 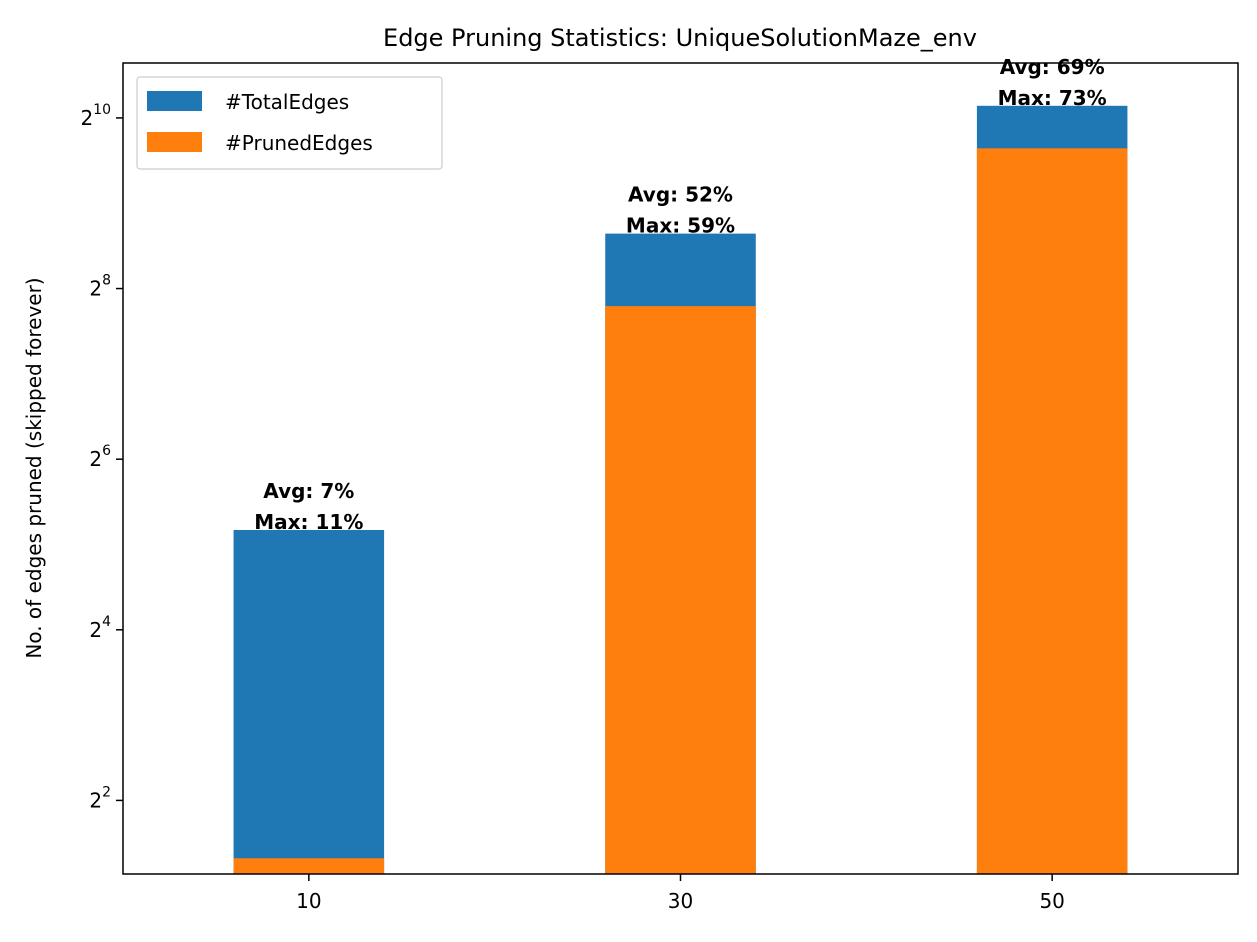 I want to click on legend-box, so click(x=289, y=123).